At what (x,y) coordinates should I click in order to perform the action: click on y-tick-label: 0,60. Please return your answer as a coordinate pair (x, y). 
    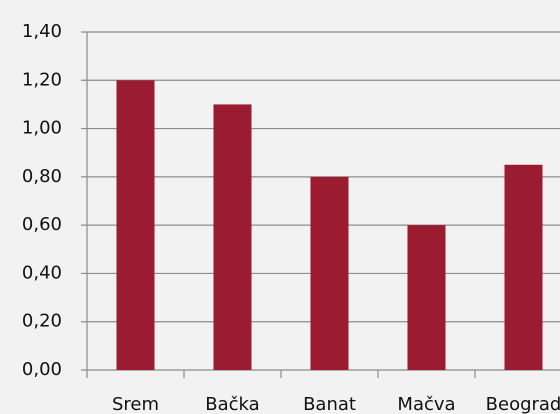
    Looking at the image, I should click on (42, 224).